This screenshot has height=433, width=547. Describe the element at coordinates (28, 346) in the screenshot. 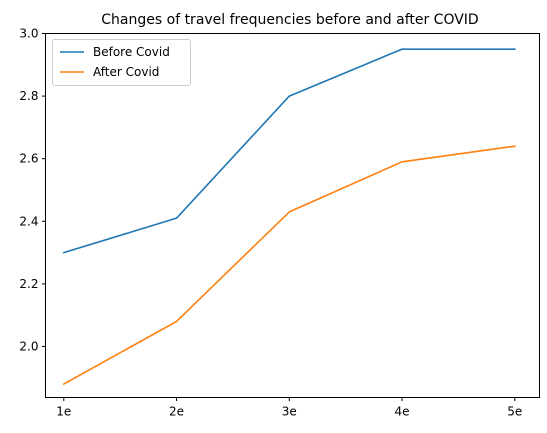

I see `y-tick-label: 2.0` at that location.